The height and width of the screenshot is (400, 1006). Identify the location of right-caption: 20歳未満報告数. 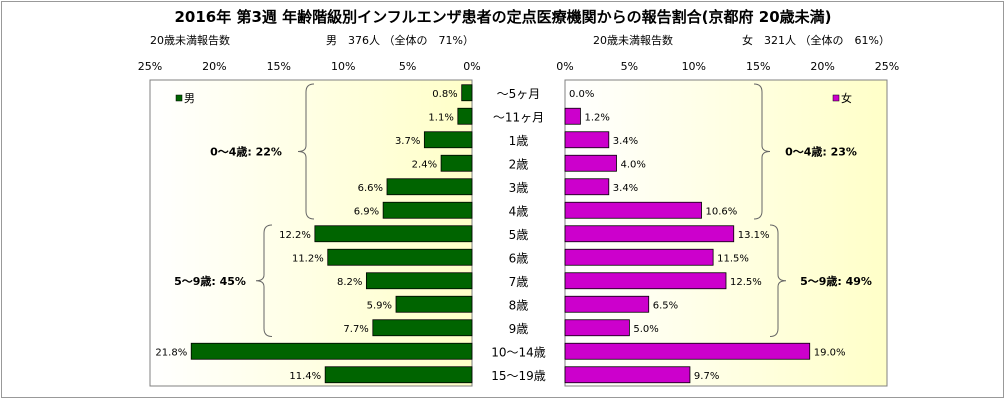
(633, 40).